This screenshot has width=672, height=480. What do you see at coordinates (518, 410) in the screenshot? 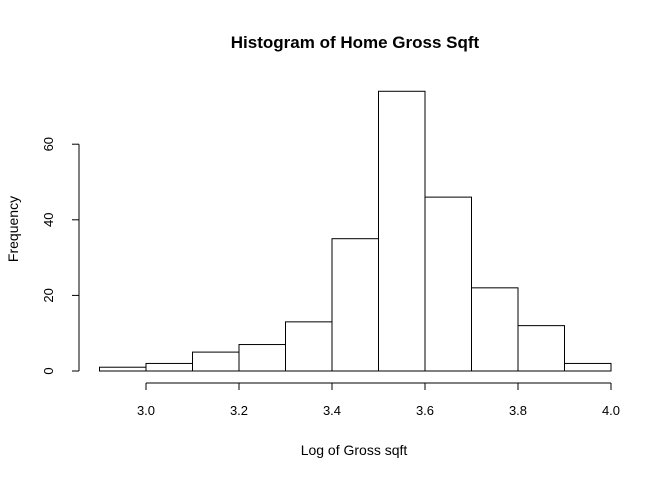
I see `x-tick-label: 3.8` at bounding box center [518, 410].